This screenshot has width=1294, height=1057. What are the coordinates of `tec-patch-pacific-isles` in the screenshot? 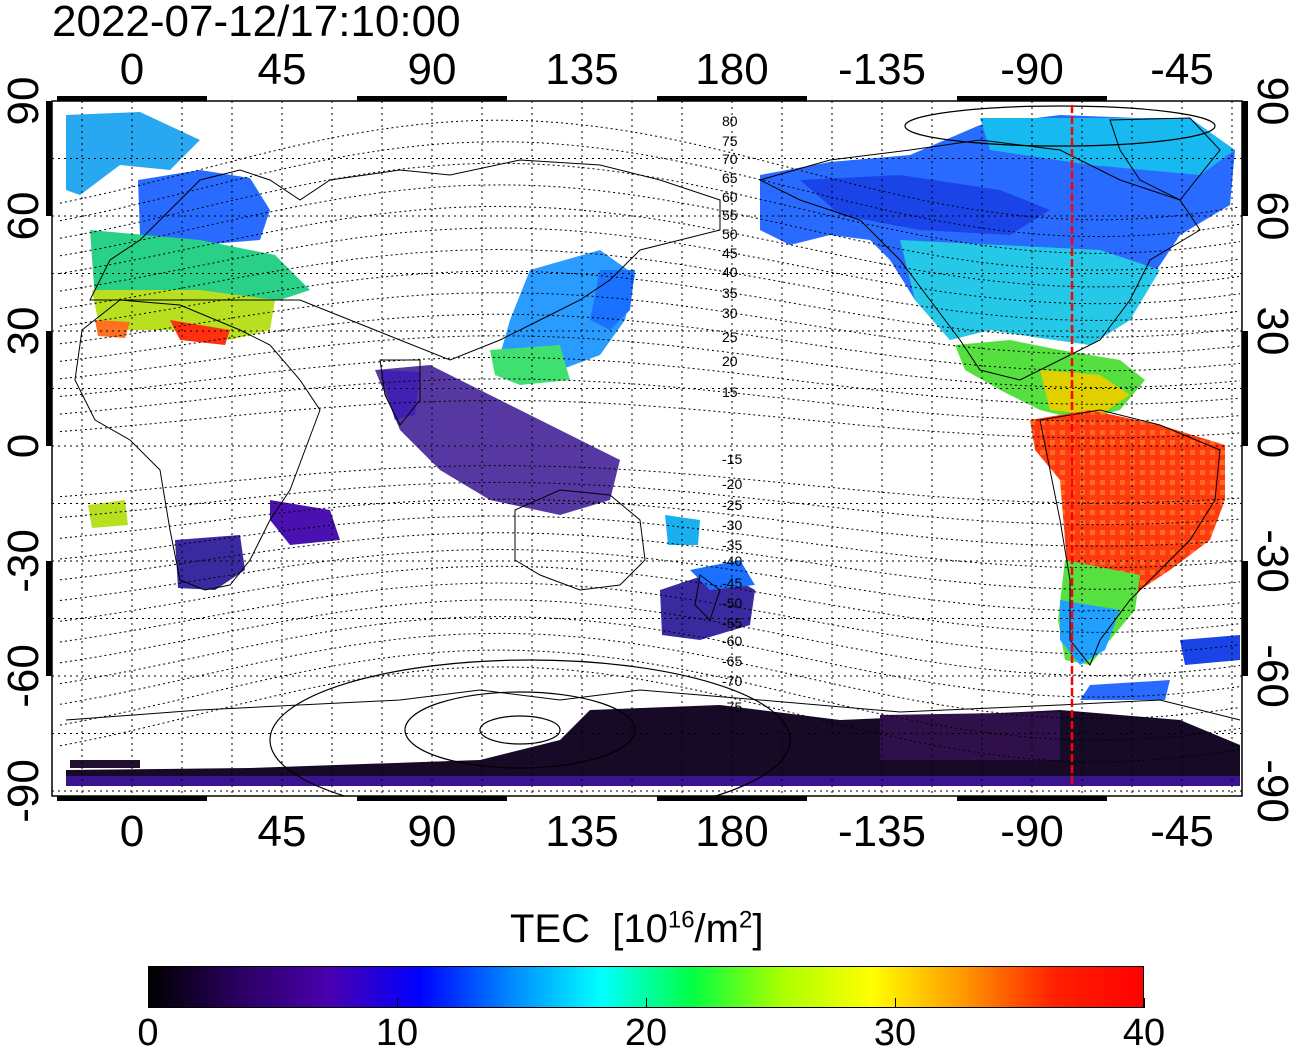 It's located at (682, 530).